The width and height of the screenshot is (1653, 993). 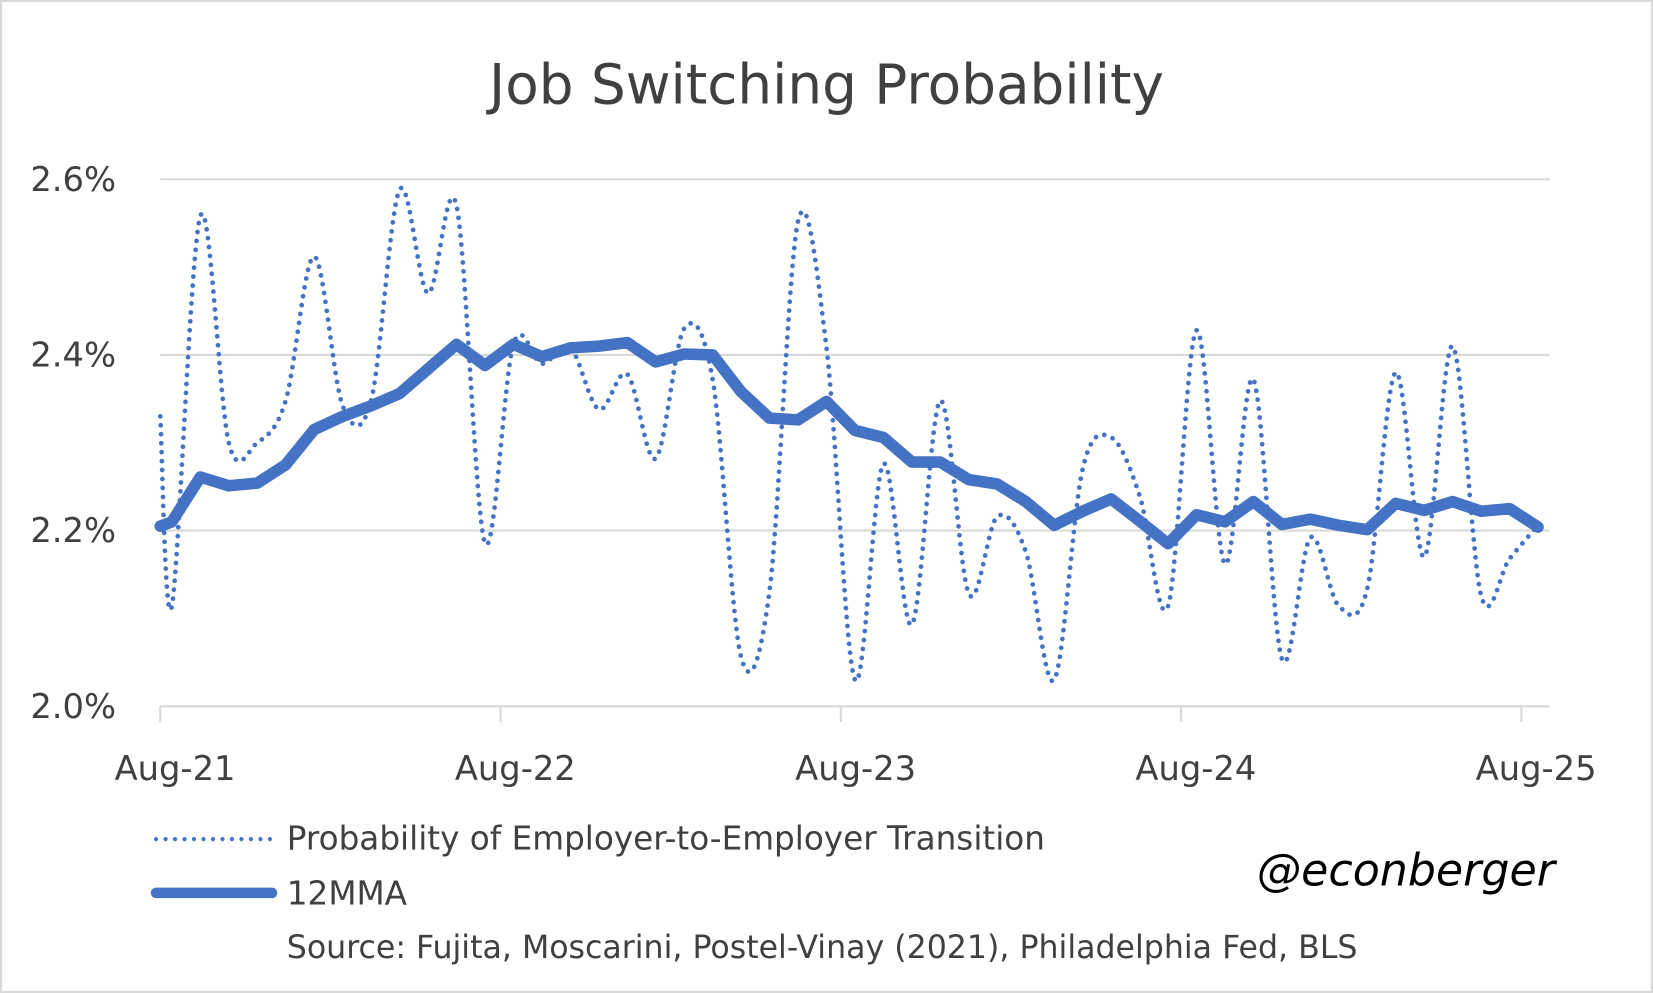 What do you see at coordinates (73, 354) in the screenshot?
I see `y-tick-label: 2.4%` at bounding box center [73, 354].